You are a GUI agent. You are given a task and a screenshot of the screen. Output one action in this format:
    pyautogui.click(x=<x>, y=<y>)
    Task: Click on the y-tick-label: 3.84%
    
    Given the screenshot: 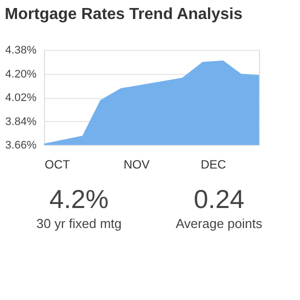 What is the action you would take?
    pyautogui.click(x=21, y=122)
    